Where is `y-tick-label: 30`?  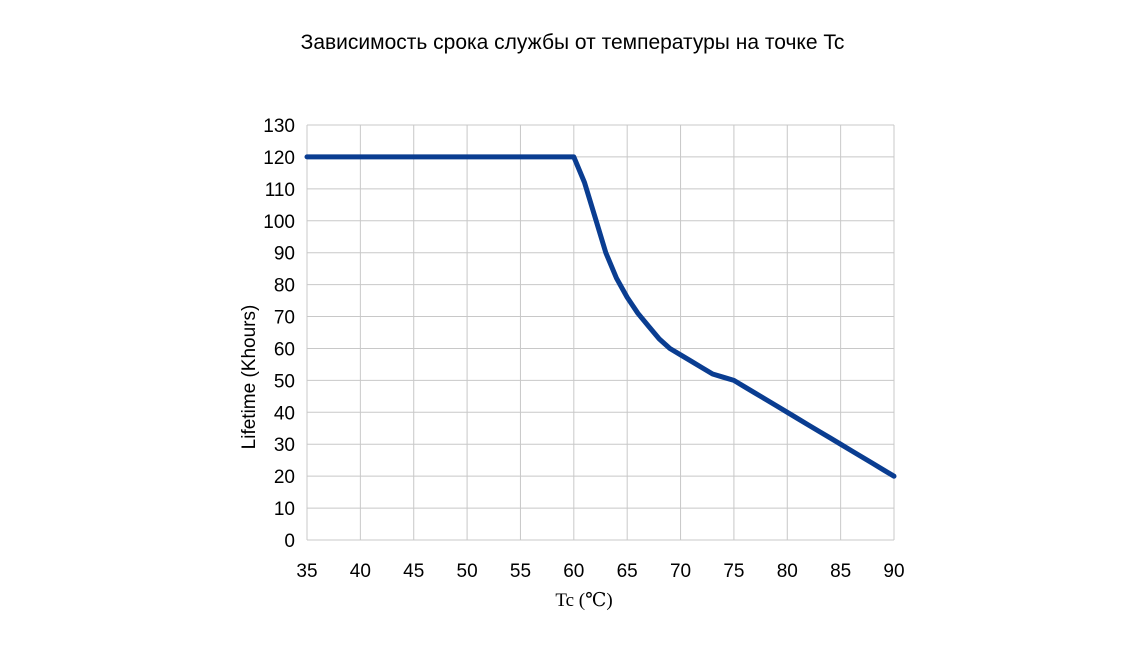 y-tick-label: 30 is located at coordinates (284, 445).